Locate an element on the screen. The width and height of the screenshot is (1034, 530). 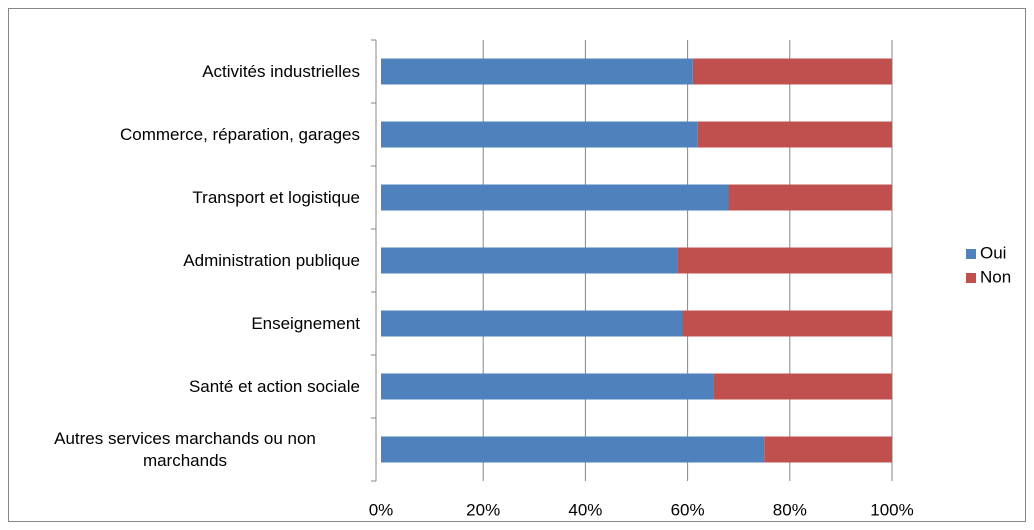
x-tick-label: 100% is located at coordinates (891, 509).